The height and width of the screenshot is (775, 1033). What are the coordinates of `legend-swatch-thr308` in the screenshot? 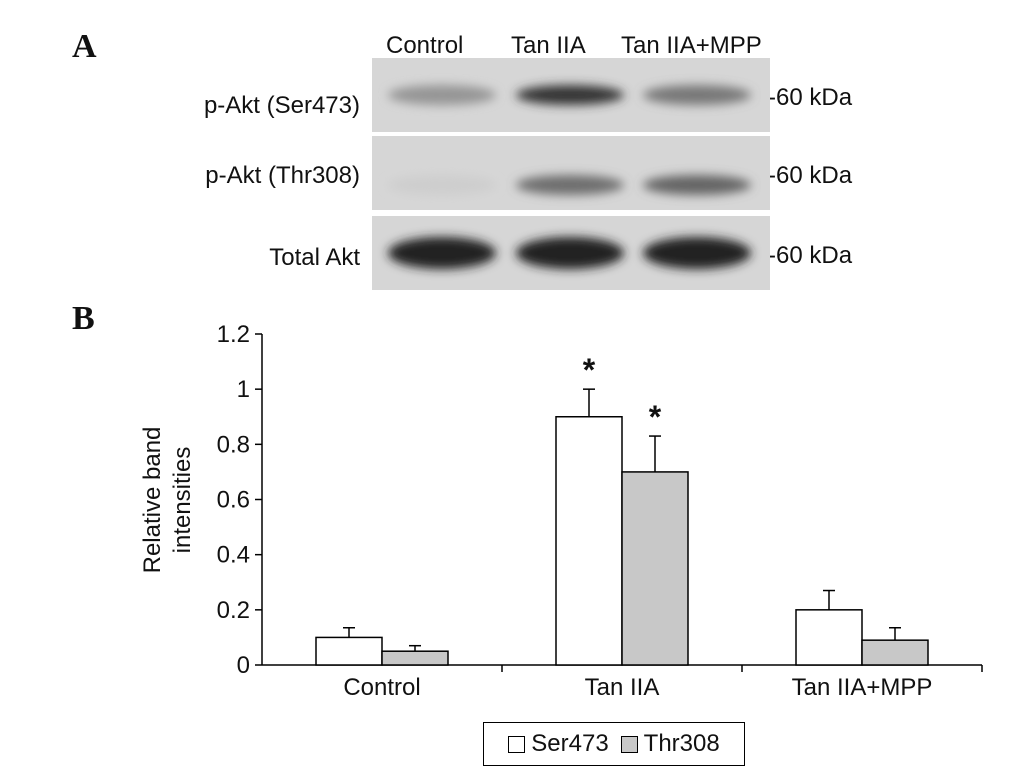 It's located at (629, 744).